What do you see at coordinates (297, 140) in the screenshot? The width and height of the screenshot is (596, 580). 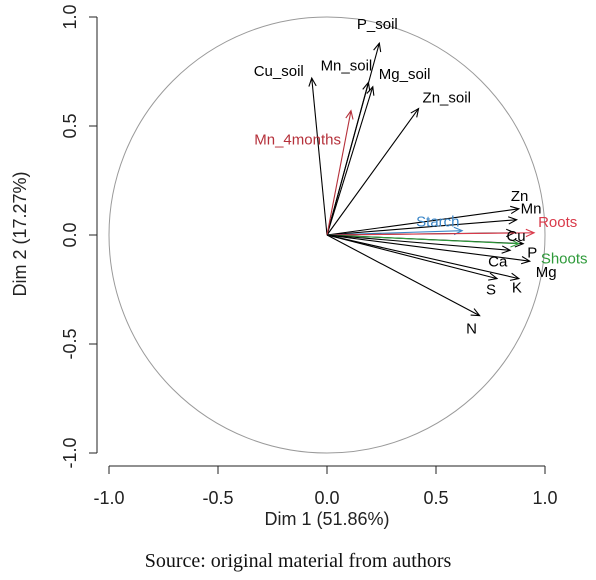 I see `vector-label-mn-4months: Mn_4months` at bounding box center [297, 140].